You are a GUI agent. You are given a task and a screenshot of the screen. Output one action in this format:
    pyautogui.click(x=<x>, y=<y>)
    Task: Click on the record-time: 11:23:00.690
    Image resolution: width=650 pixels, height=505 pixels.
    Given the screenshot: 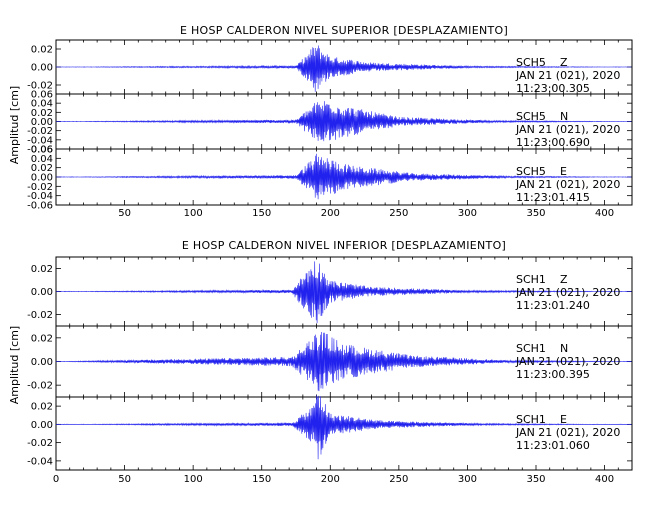 What is the action you would take?
    pyautogui.click(x=553, y=142)
    